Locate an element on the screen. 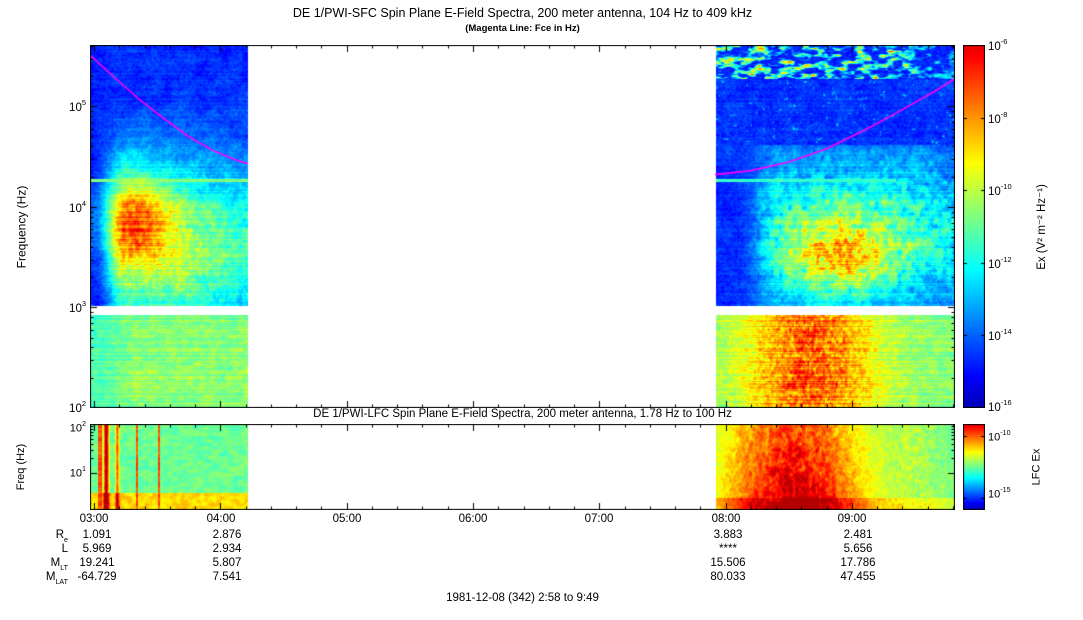 The height and width of the screenshot is (620, 1083). xtick-0900: 09:00 is located at coordinates (852, 519).